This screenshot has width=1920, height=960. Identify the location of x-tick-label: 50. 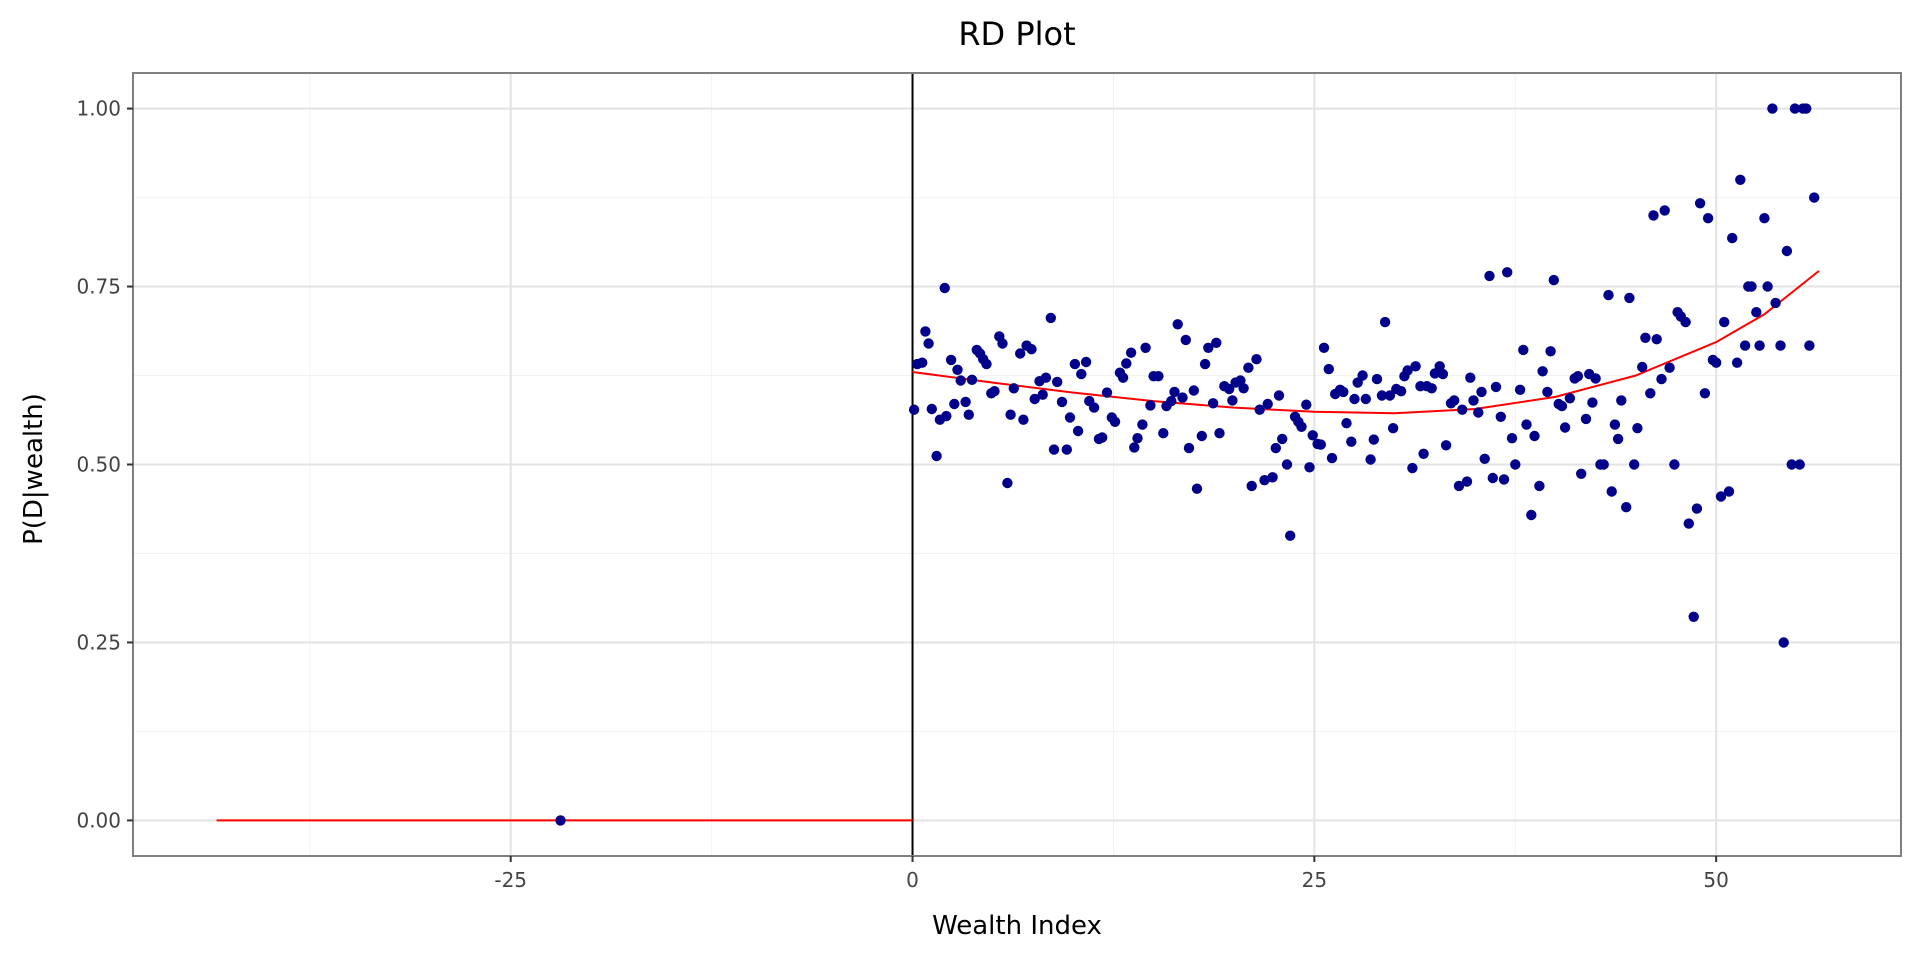
(1715, 880).